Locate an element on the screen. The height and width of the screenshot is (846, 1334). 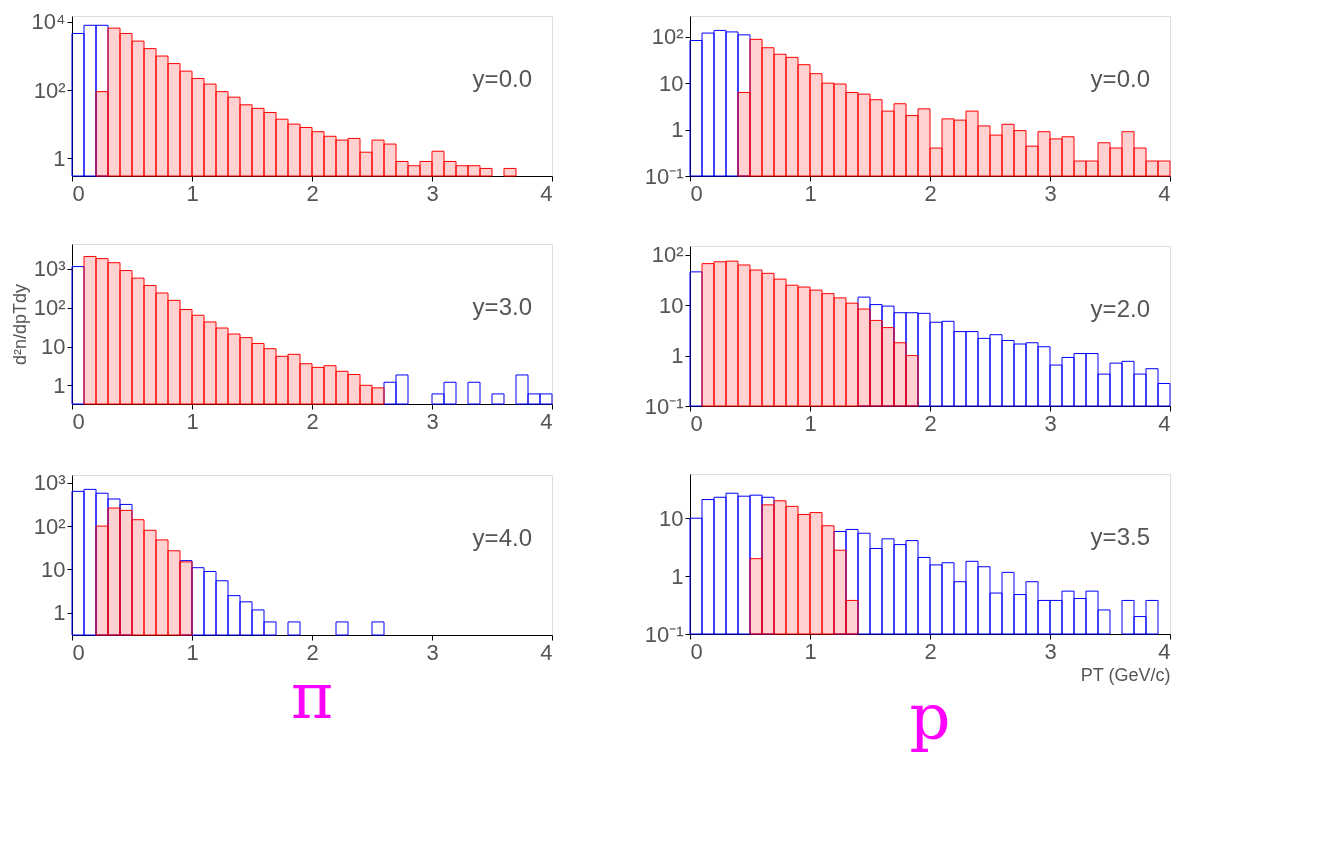
y-axis-title: d²n/dpTdy is located at coordinates (19, 324).